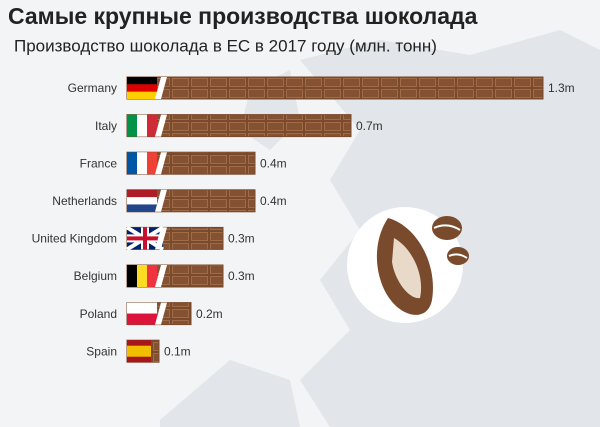 The width and height of the screenshot is (600, 427). What do you see at coordinates (74, 239) in the screenshot?
I see `category-label: United Kingdom` at bounding box center [74, 239].